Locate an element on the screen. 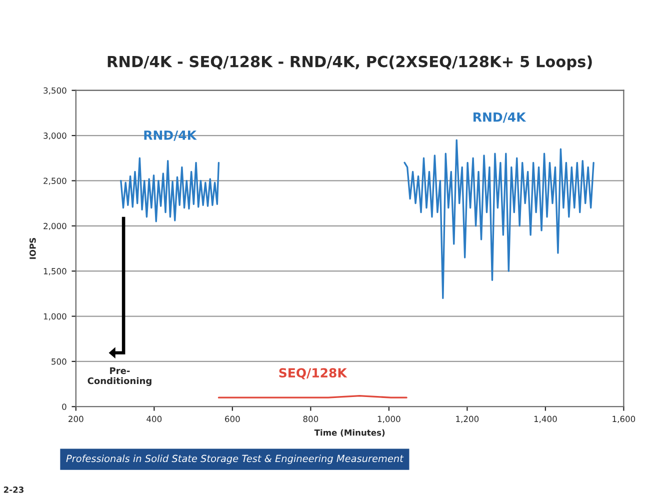  y-tick-label: 0 is located at coordinates (64, 407).